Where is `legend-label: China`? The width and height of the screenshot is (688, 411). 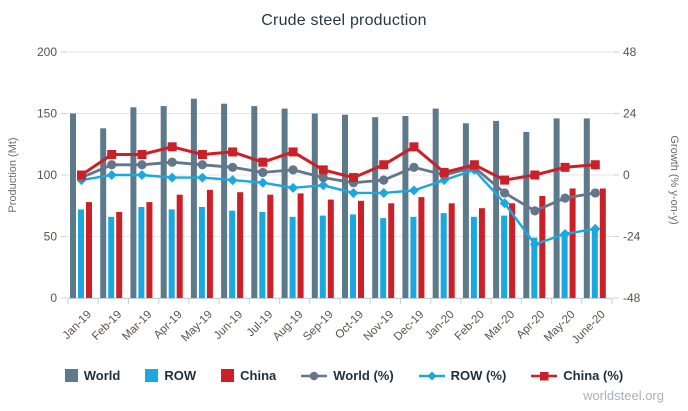 legend-label: China is located at coordinates (258, 375).